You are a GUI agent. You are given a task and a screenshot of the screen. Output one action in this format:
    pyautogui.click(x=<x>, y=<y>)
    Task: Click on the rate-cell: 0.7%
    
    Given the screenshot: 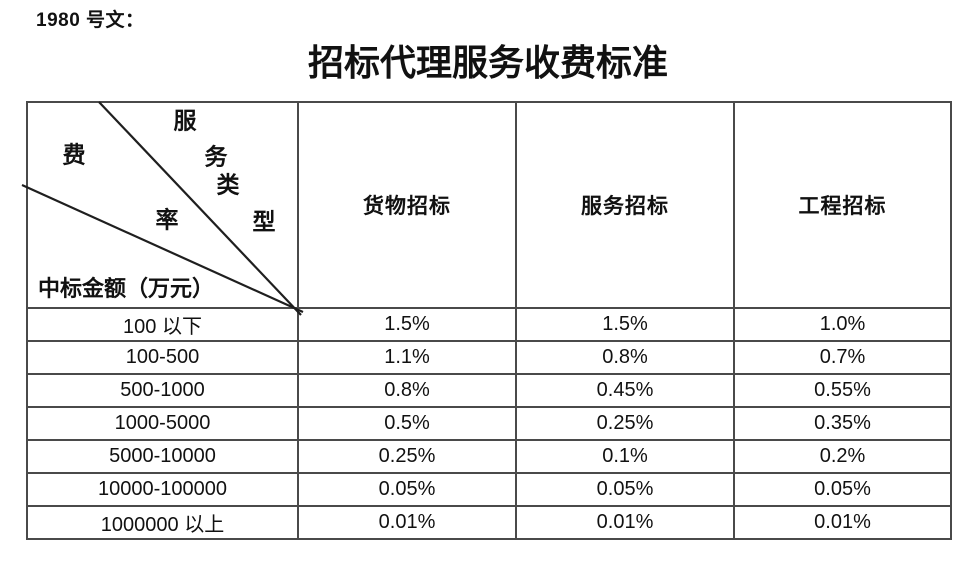 What is the action you would take?
    pyautogui.click(x=842, y=357)
    